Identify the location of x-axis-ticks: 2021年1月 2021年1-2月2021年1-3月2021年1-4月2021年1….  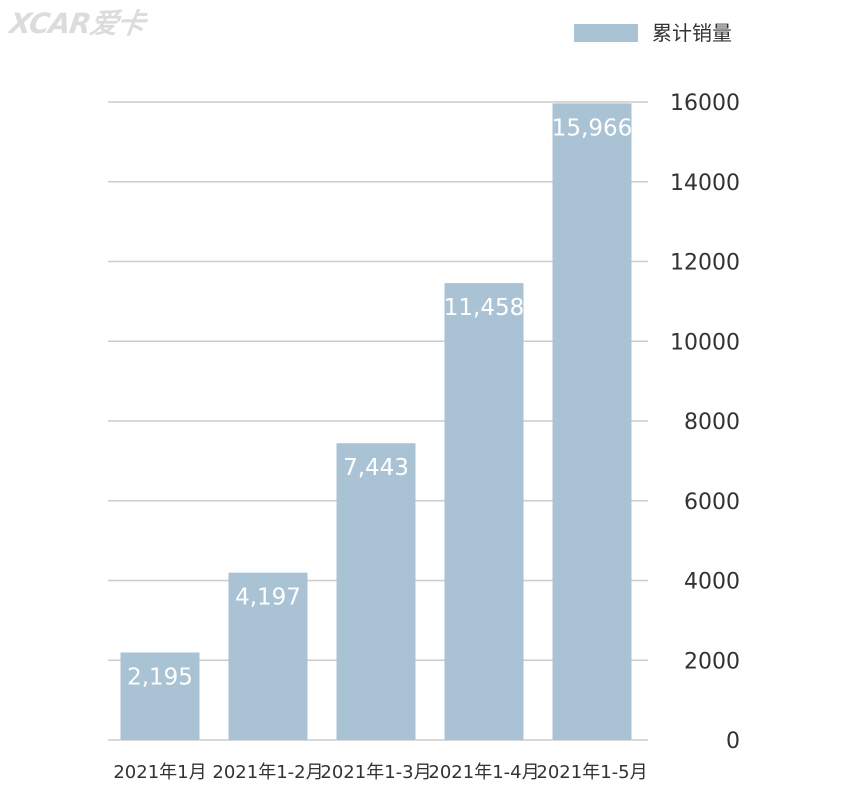
(380, 772).